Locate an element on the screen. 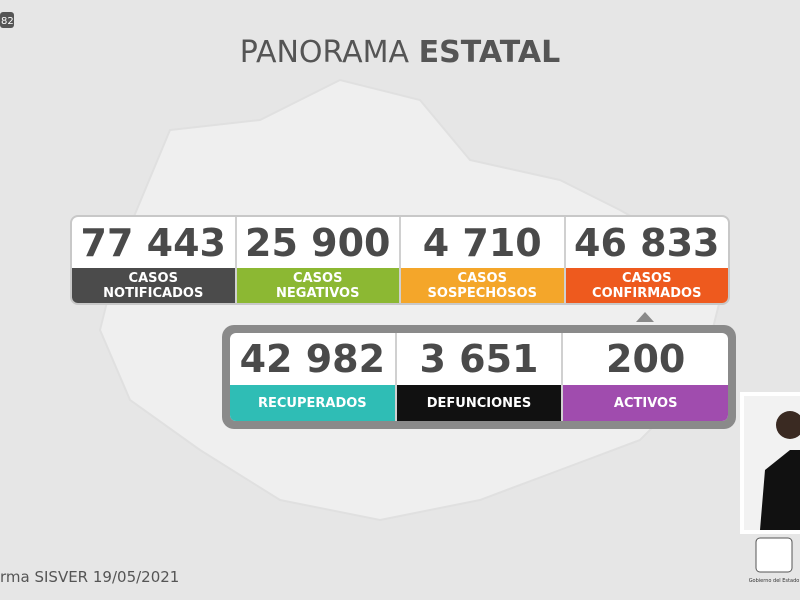  stat-label: ACTIVOS is located at coordinates (645, 403).